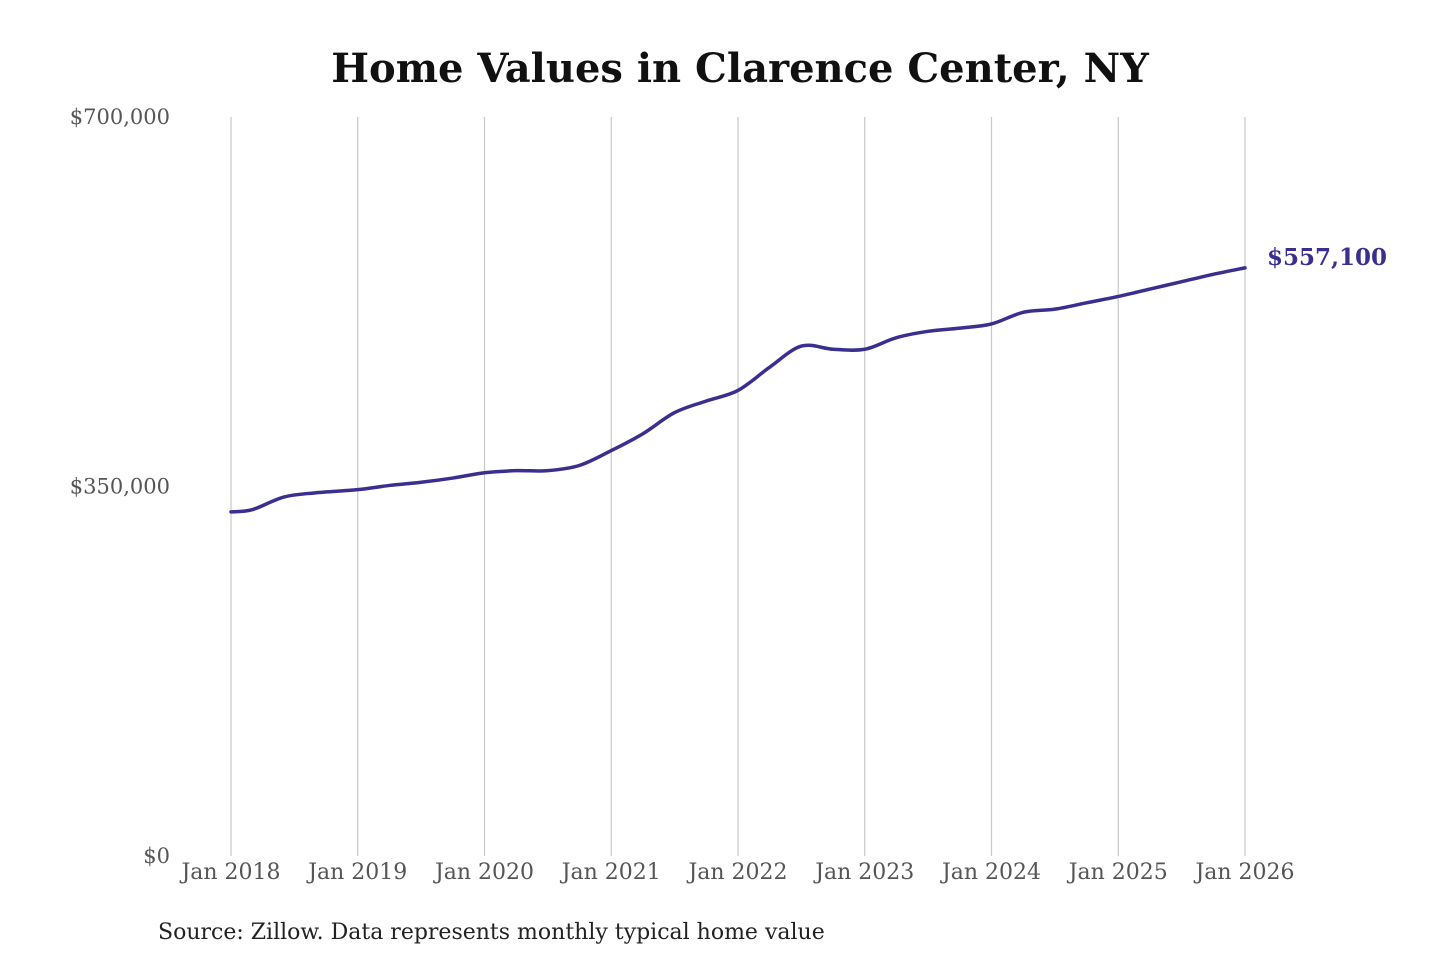 Image resolution: width=1440 pixels, height=960 pixels. I want to click on y-axis-ticks: $700,000 $350,000 $0, so click(120, 486).